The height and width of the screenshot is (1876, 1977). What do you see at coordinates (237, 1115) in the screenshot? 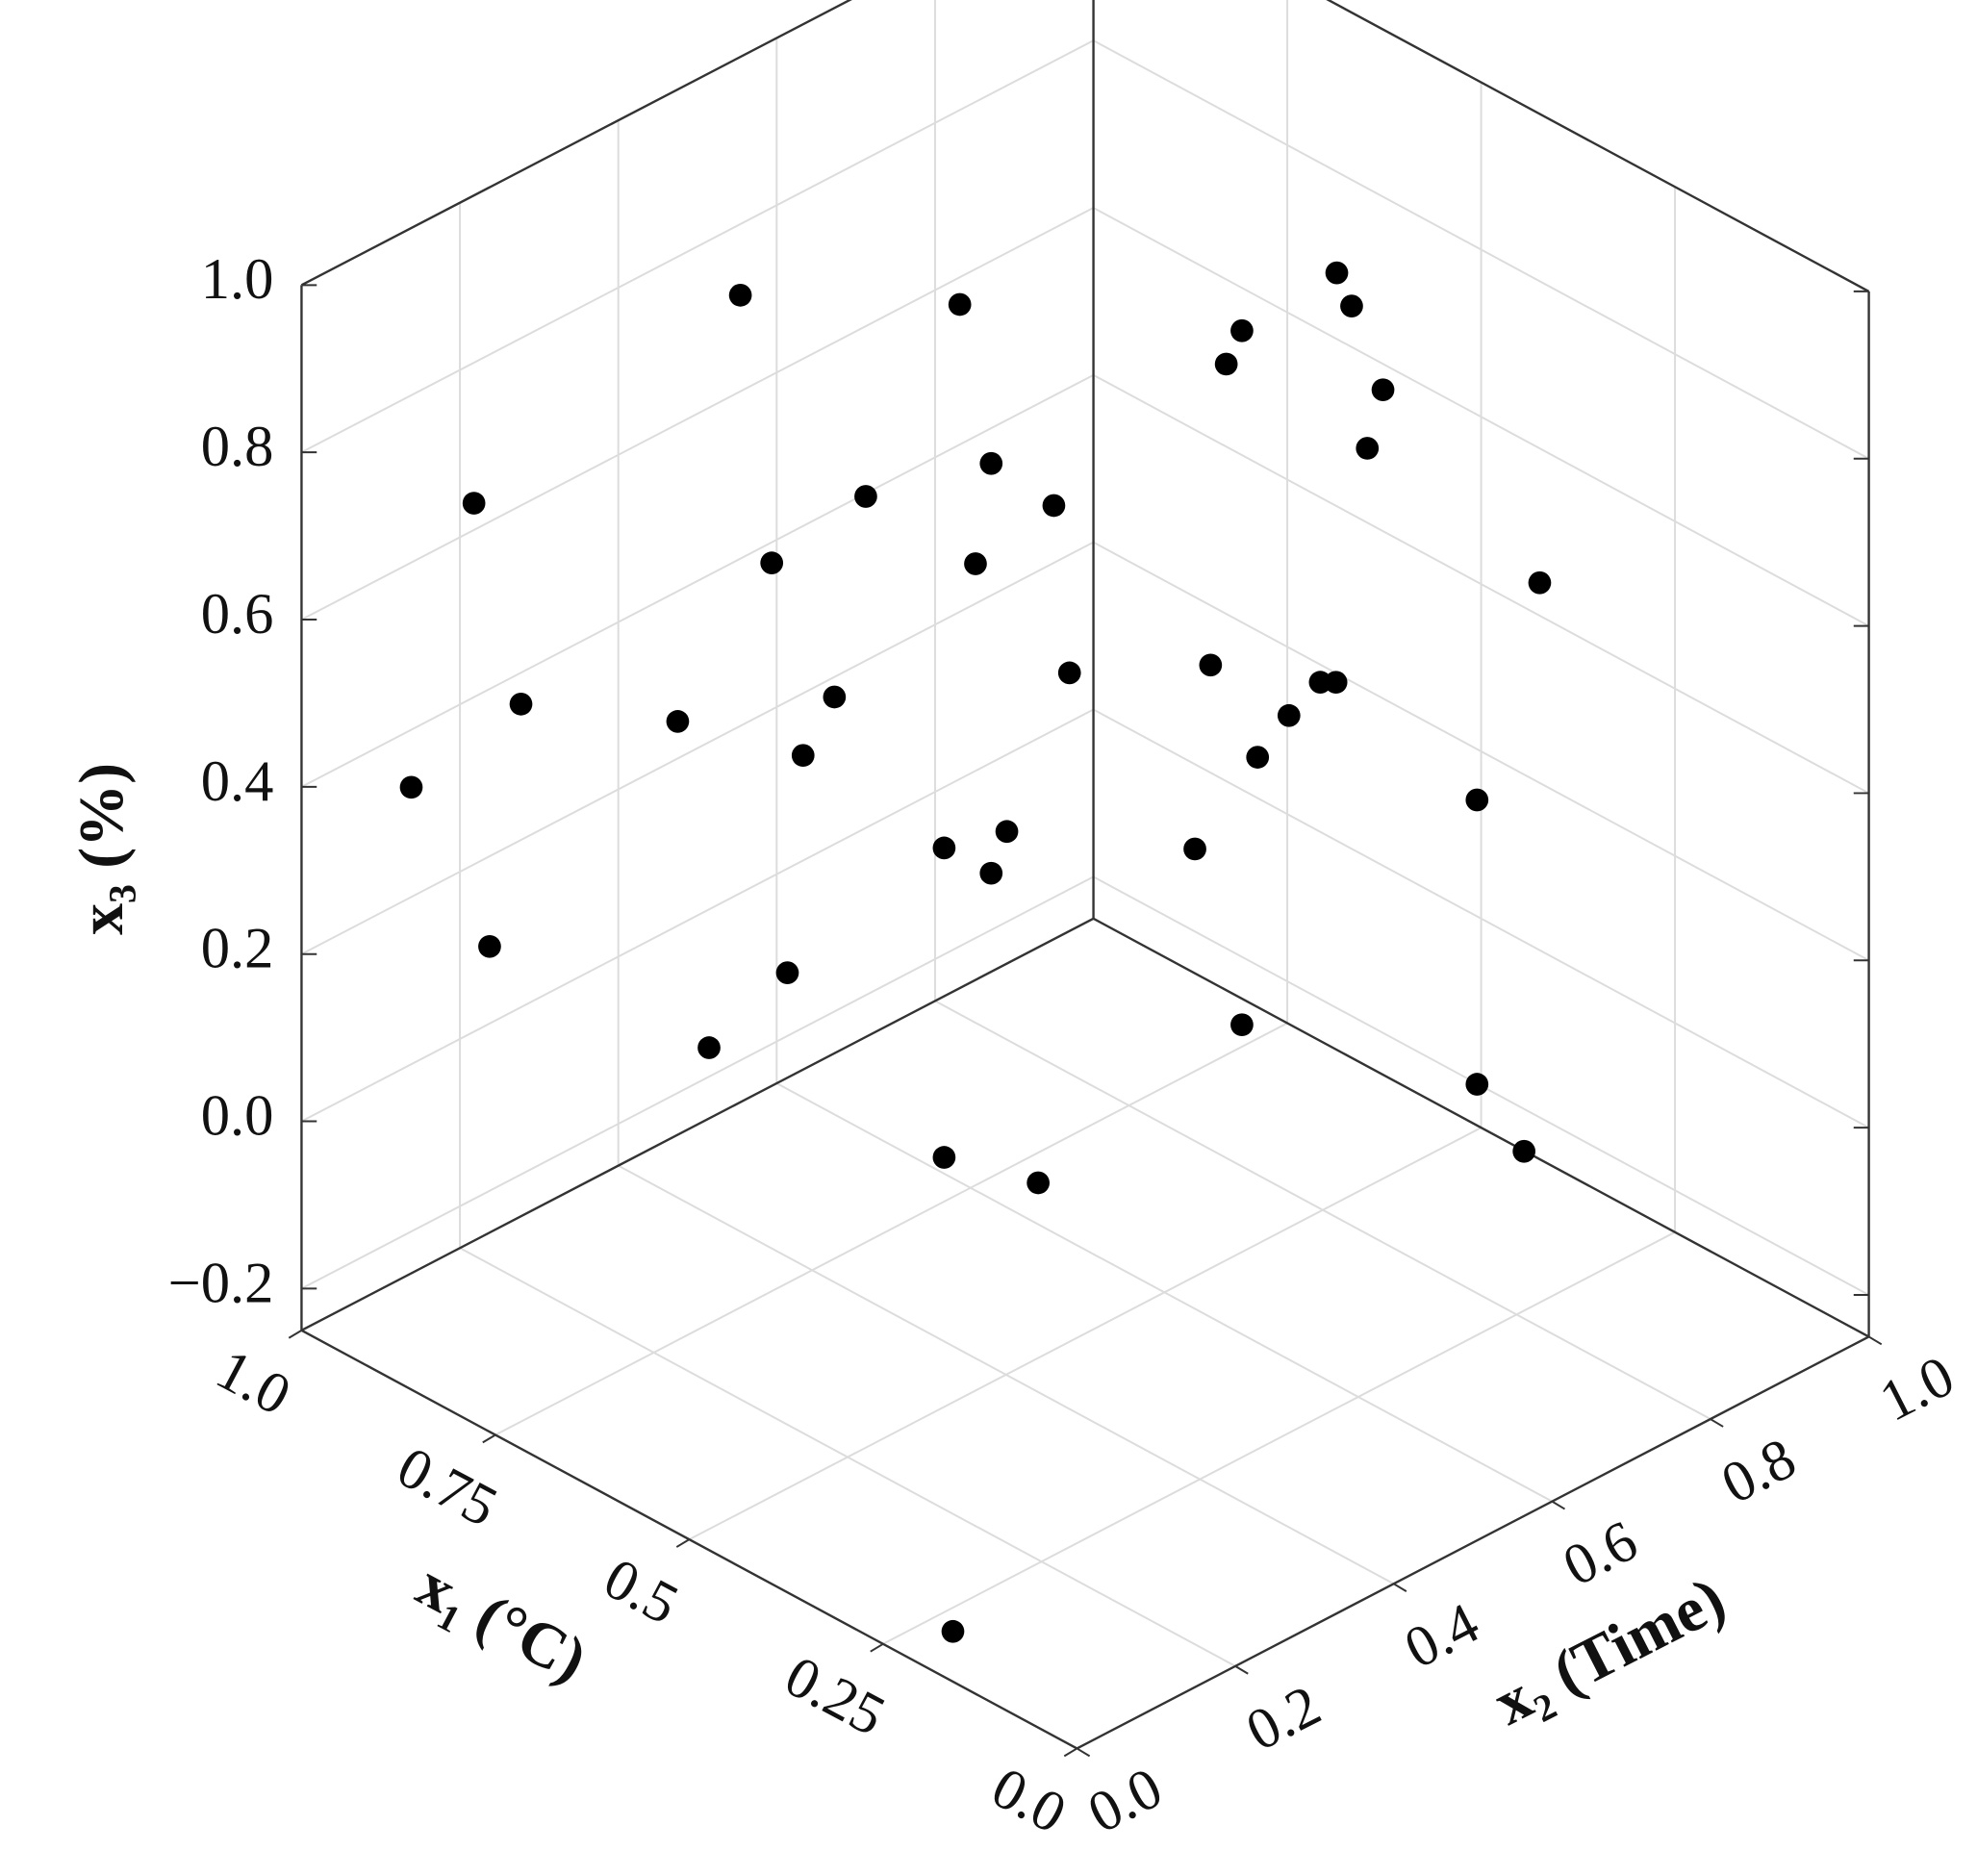
I see `z-tick-label: 0.0` at bounding box center [237, 1115].